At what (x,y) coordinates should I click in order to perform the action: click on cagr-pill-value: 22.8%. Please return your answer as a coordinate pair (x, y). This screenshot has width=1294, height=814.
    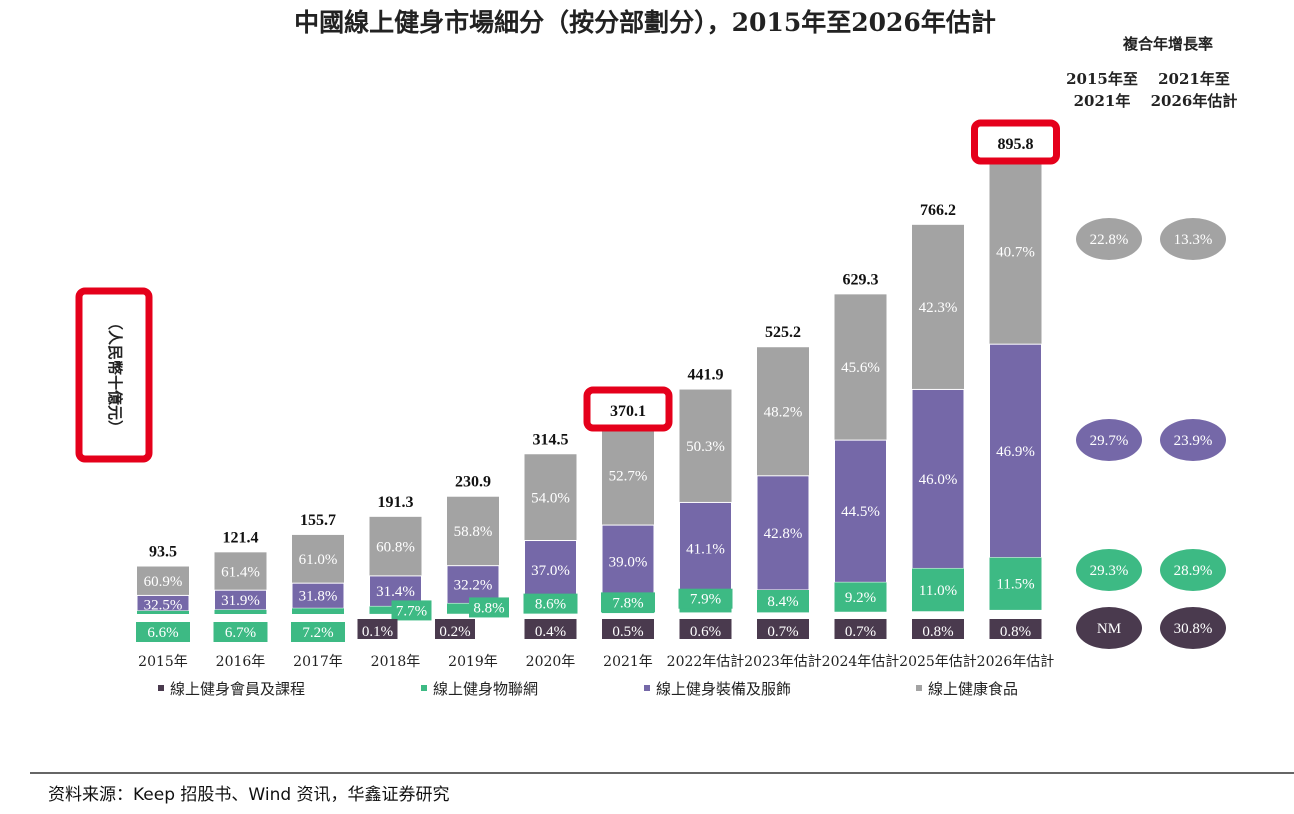
    Looking at the image, I should click on (1109, 240).